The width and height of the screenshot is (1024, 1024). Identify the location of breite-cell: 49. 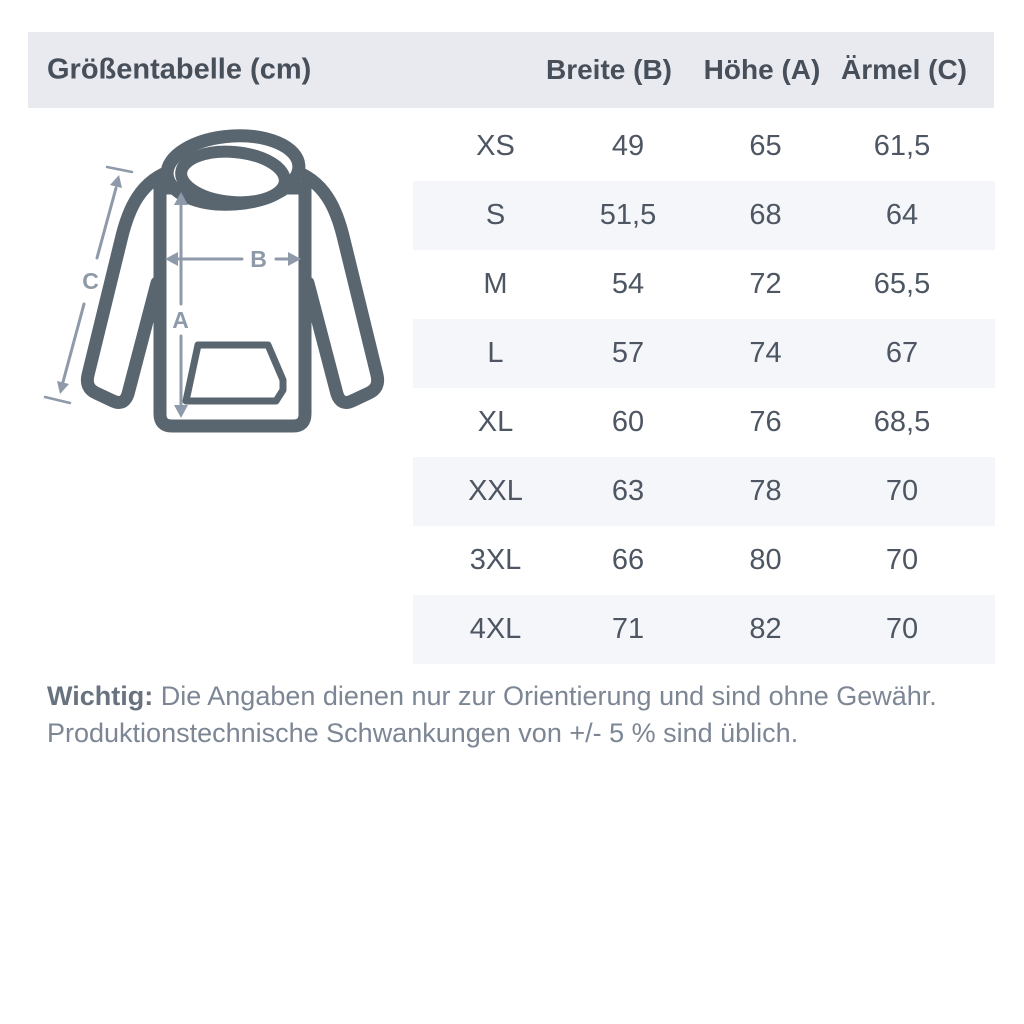
(628, 146).